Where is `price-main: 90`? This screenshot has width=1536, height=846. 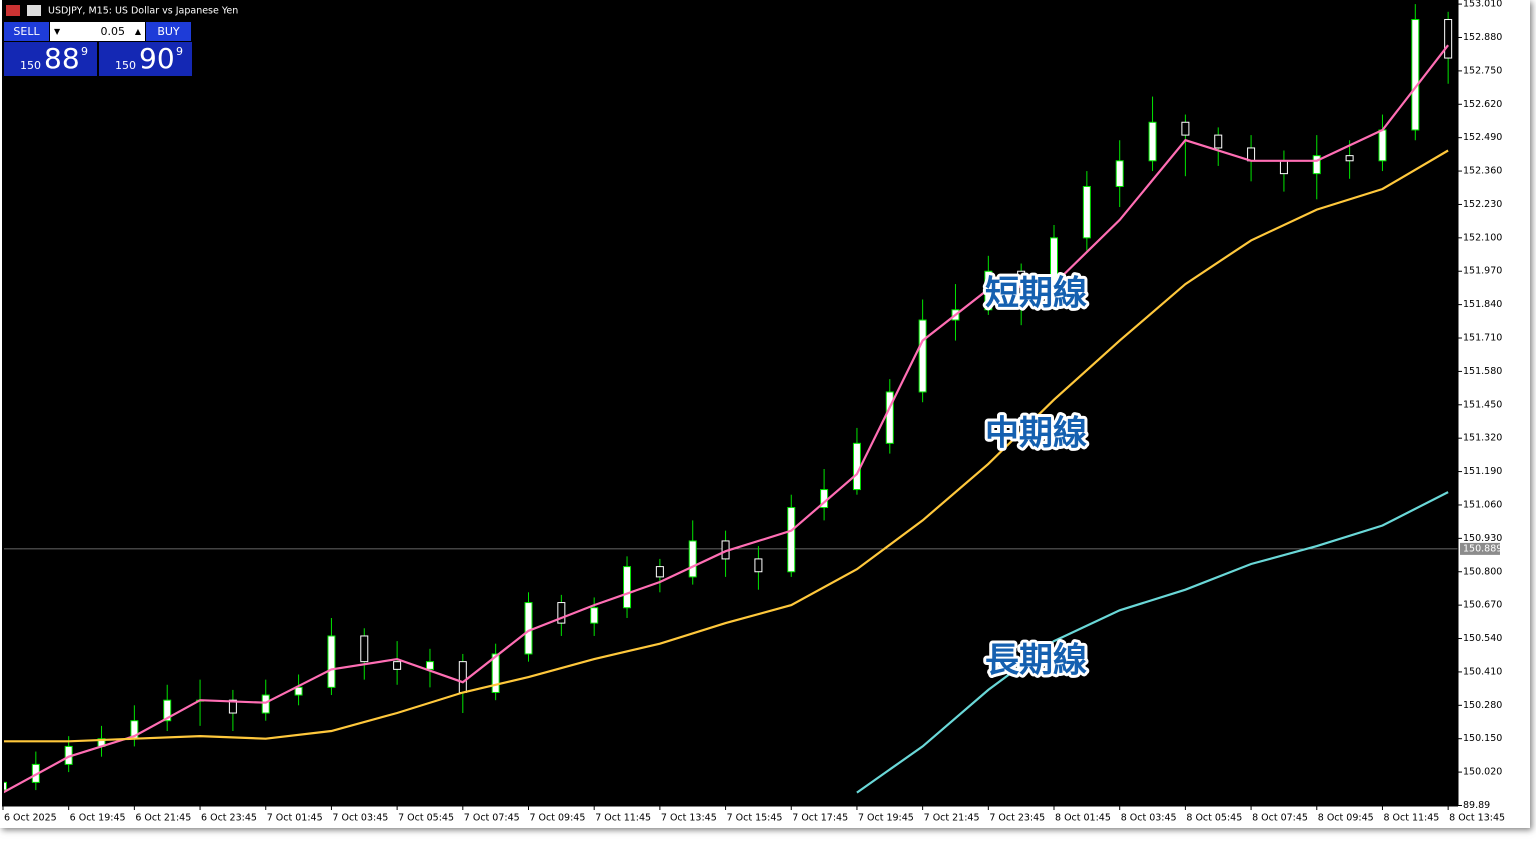
price-main: 90 is located at coordinates (157, 58).